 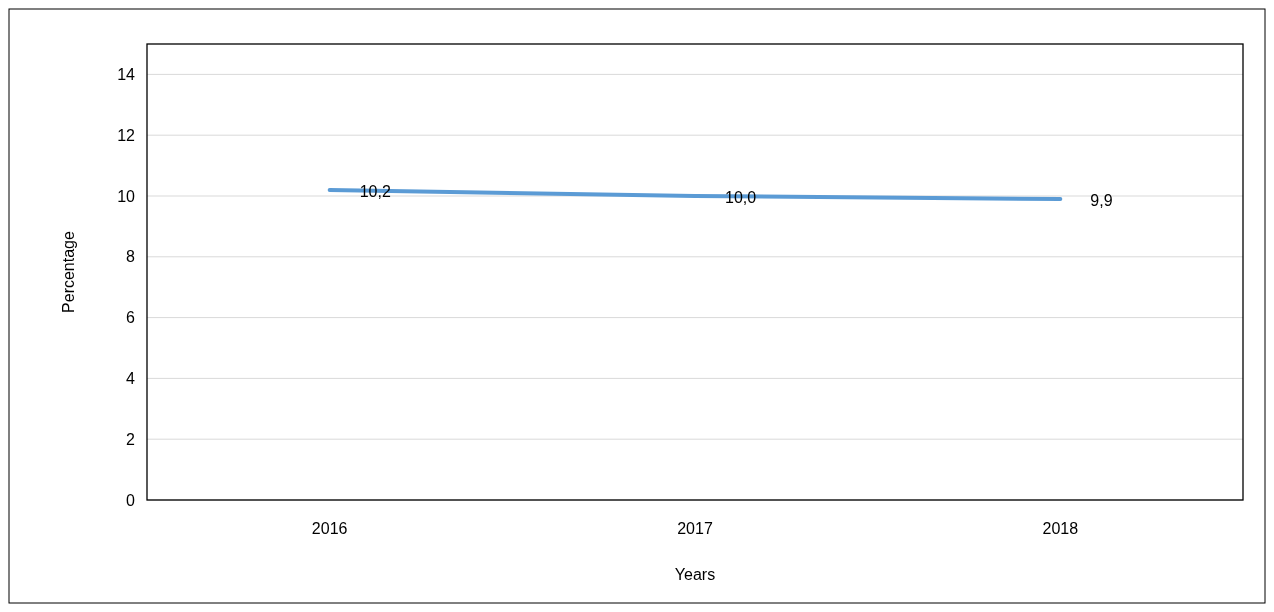 I want to click on y-tick-label: 2, so click(x=131, y=439).